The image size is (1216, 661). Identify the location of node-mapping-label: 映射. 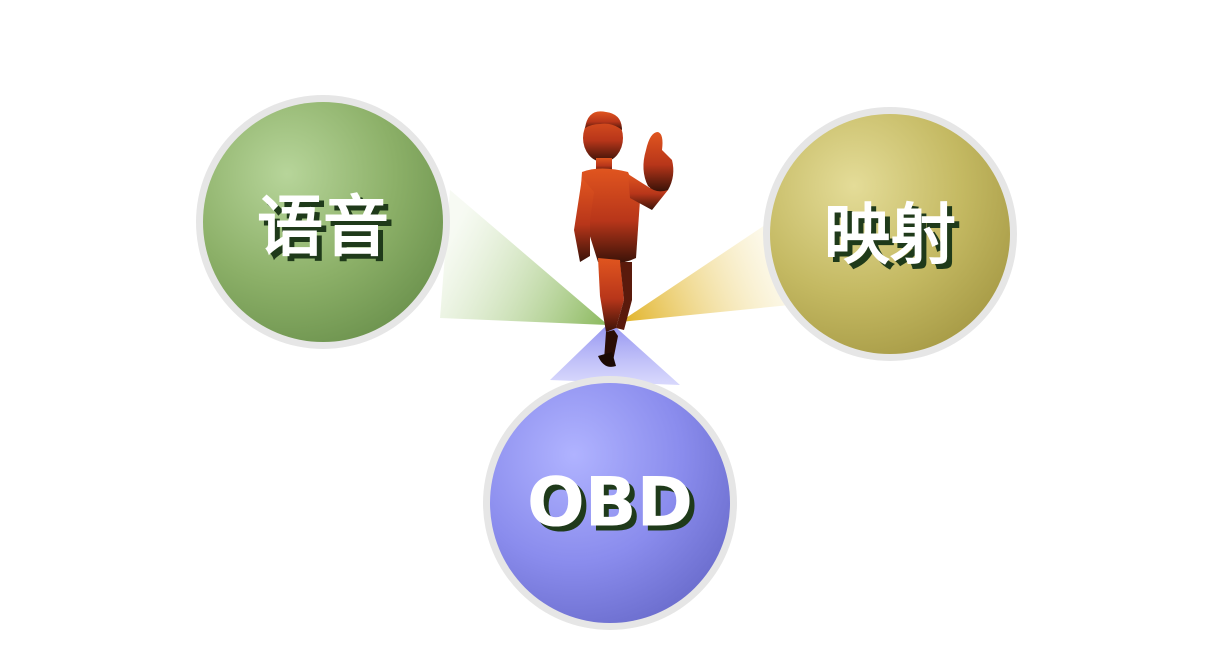
(890, 235).